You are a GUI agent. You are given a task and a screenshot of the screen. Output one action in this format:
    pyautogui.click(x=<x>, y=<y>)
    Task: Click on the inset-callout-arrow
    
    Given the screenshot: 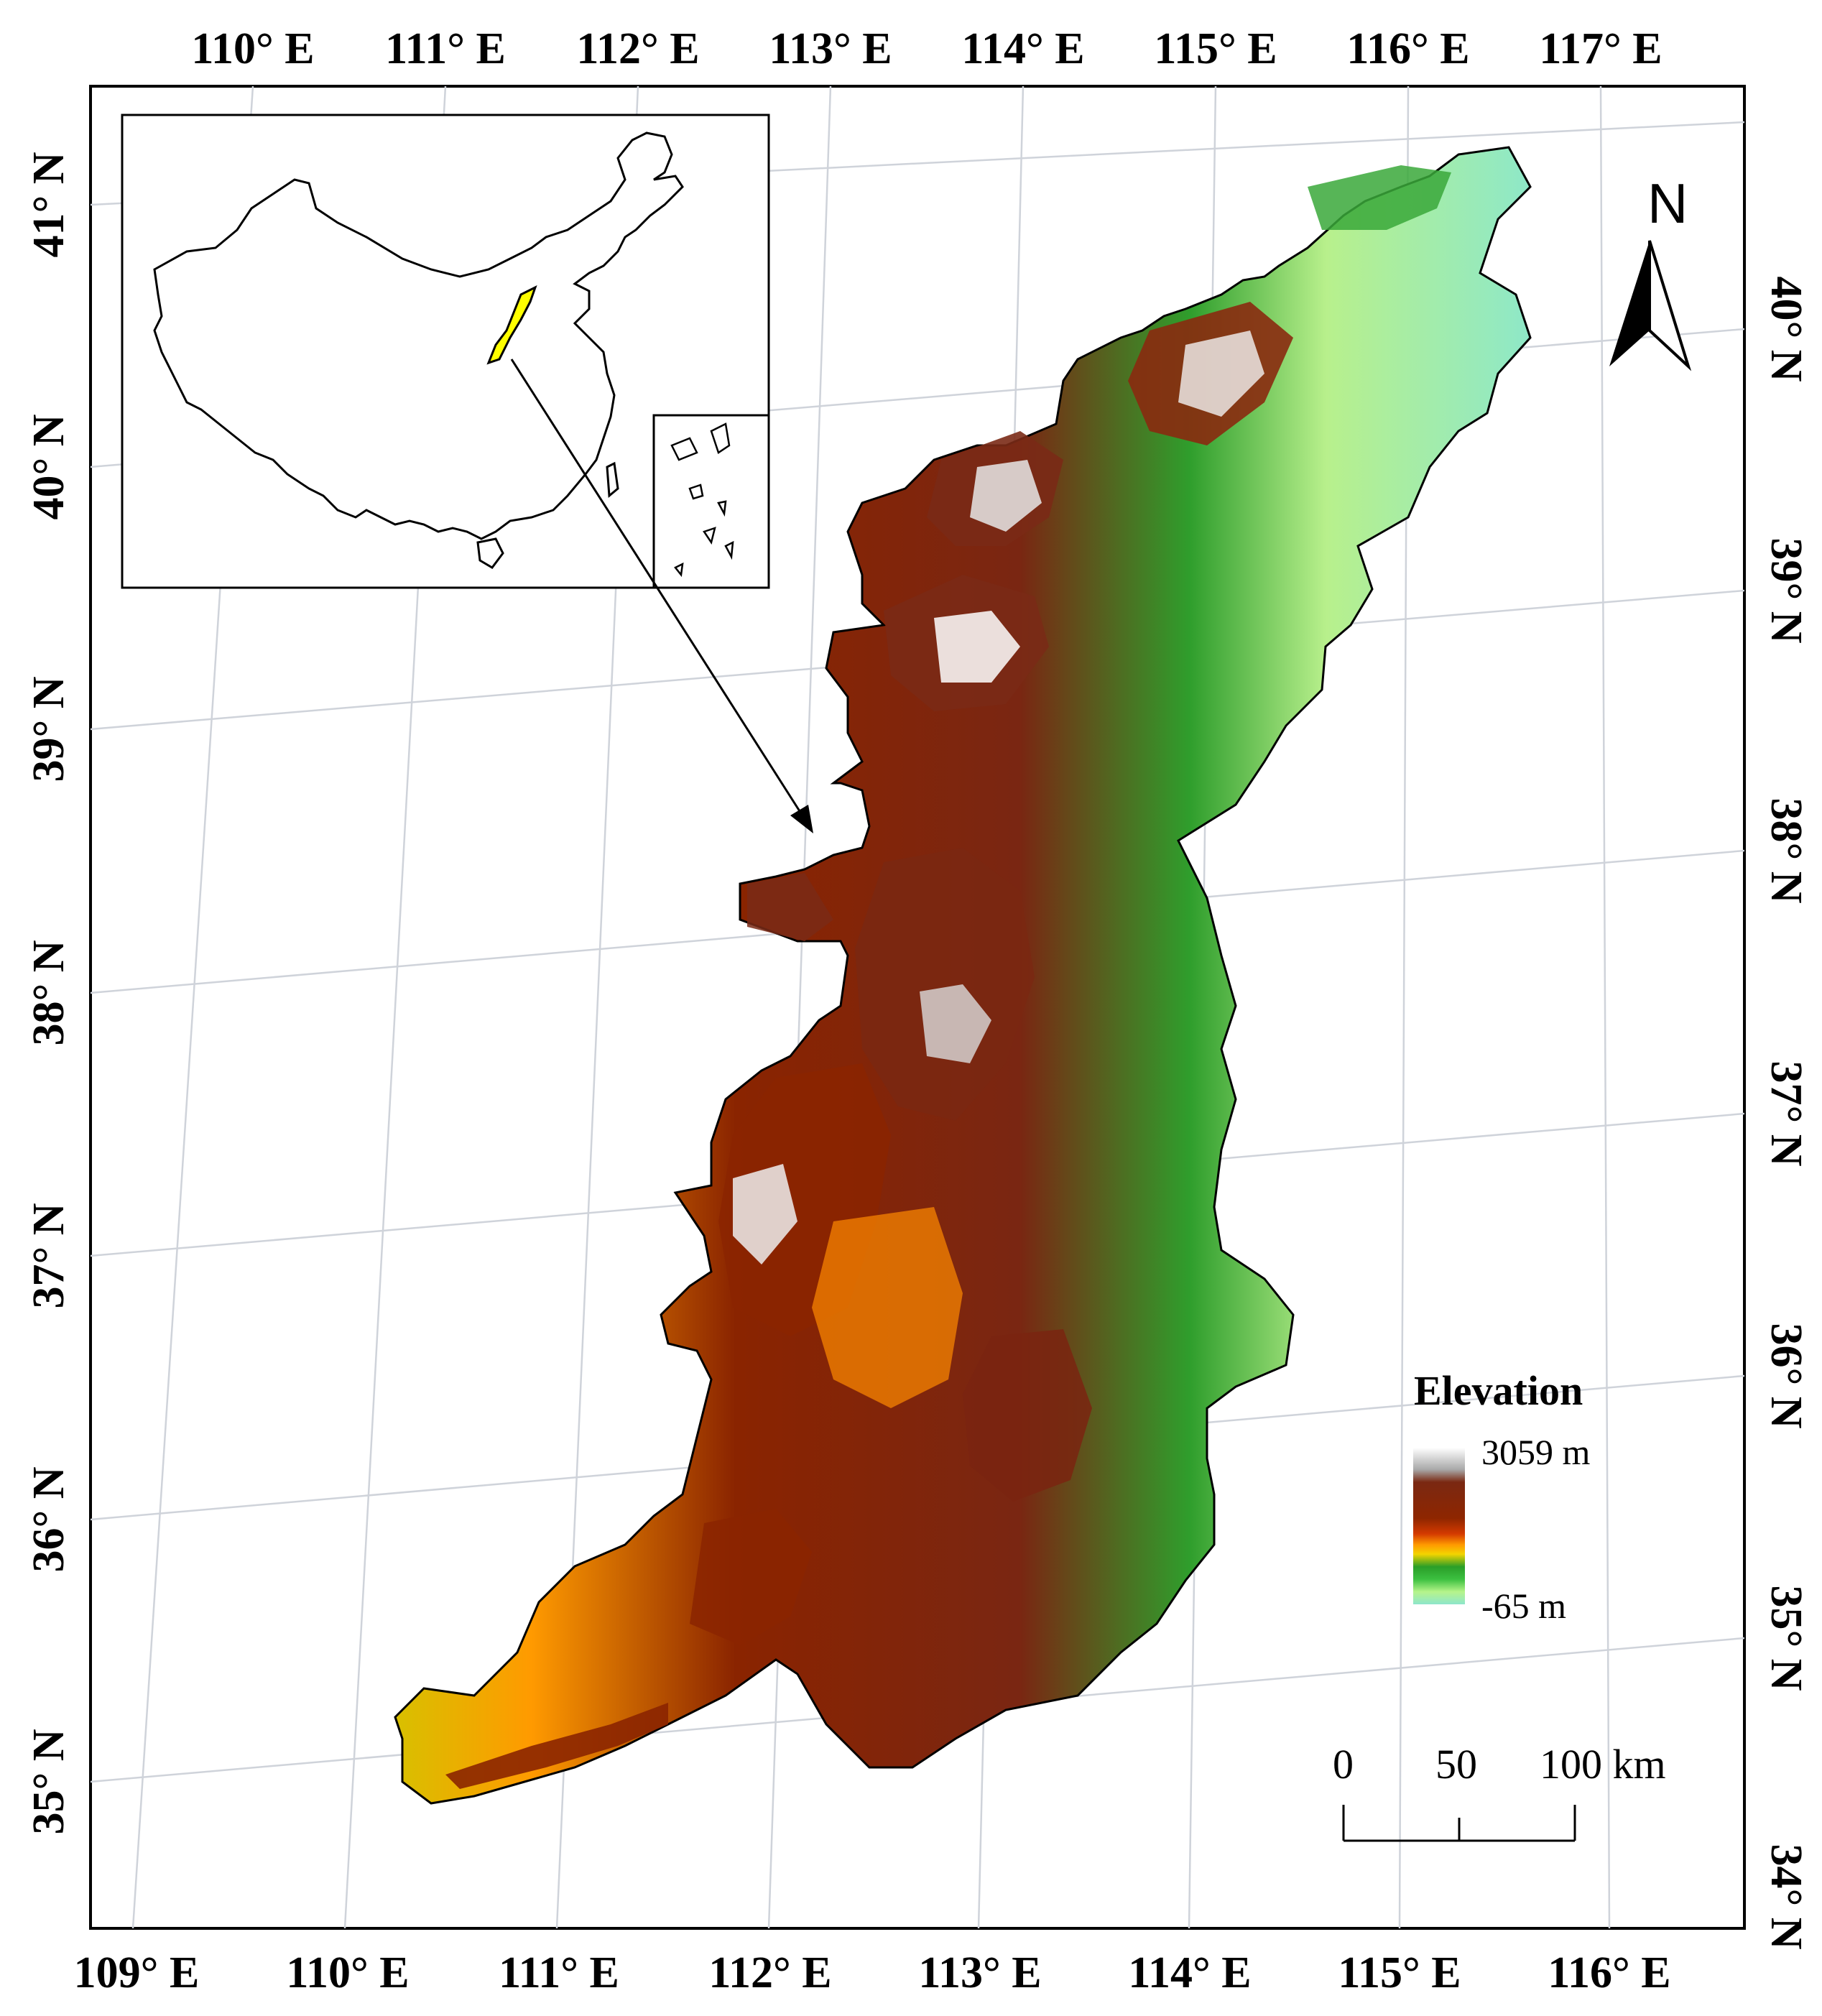 What is the action you would take?
    pyautogui.click(x=661, y=596)
    